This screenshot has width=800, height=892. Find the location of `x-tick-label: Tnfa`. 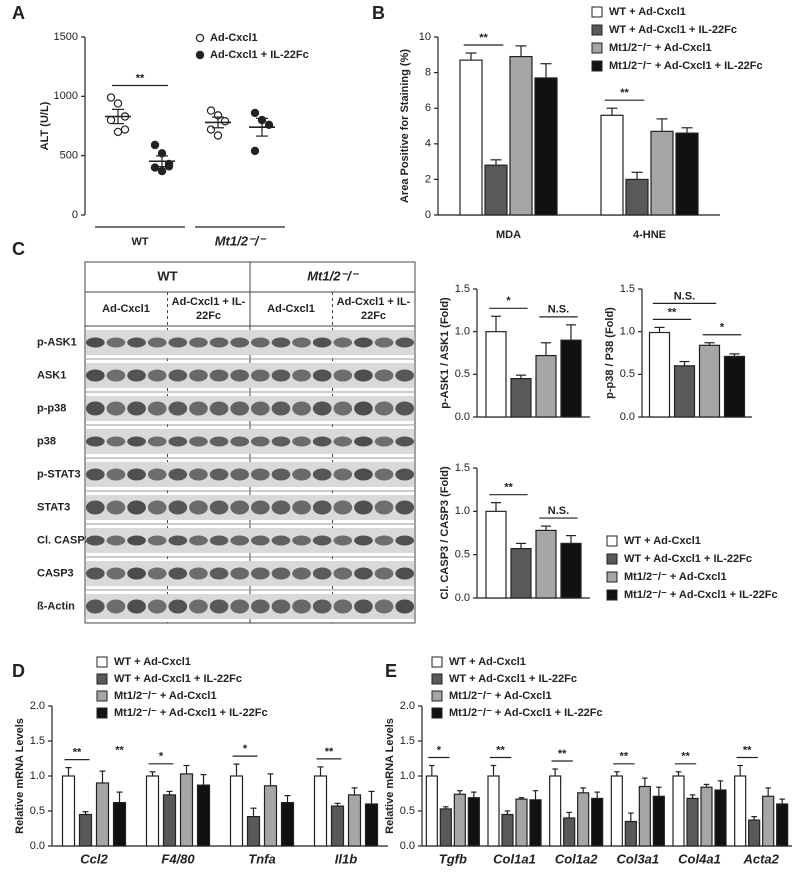

x-tick-label: Tnfa is located at coordinates (261, 858).